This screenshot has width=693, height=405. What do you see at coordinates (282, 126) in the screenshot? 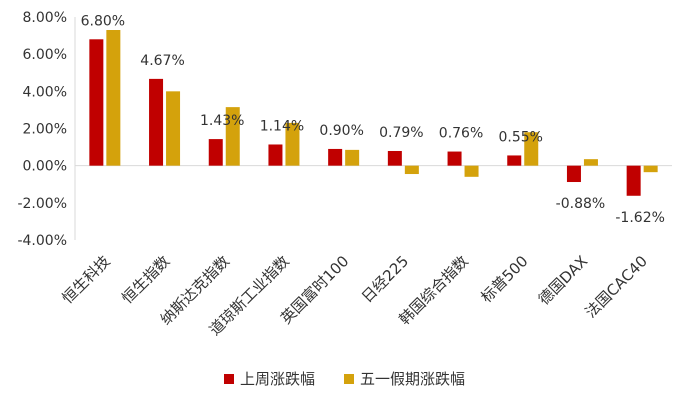
I see `data-label: 1.14%` at bounding box center [282, 126].